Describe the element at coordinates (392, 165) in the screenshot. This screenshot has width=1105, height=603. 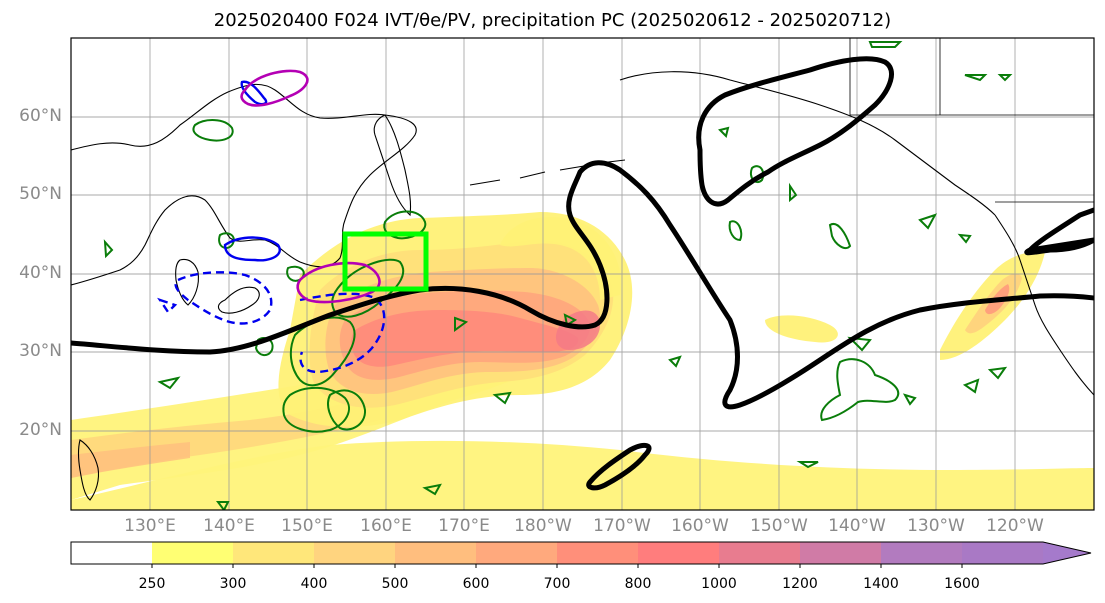
I see `kamchatka-coastline` at that location.